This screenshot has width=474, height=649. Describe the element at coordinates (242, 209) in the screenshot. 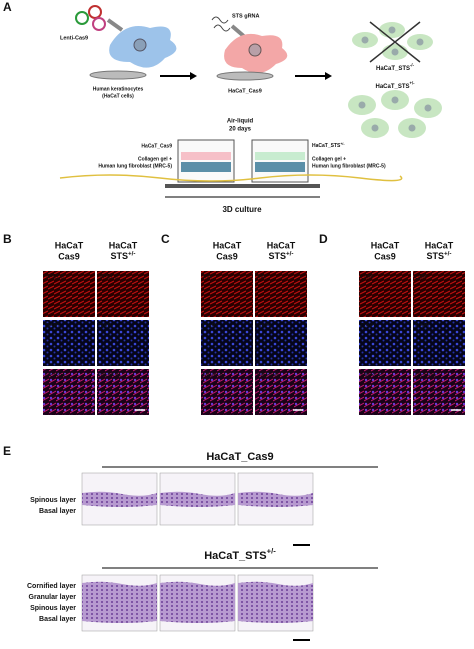

I see `culture-label: 3D culture` at that location.